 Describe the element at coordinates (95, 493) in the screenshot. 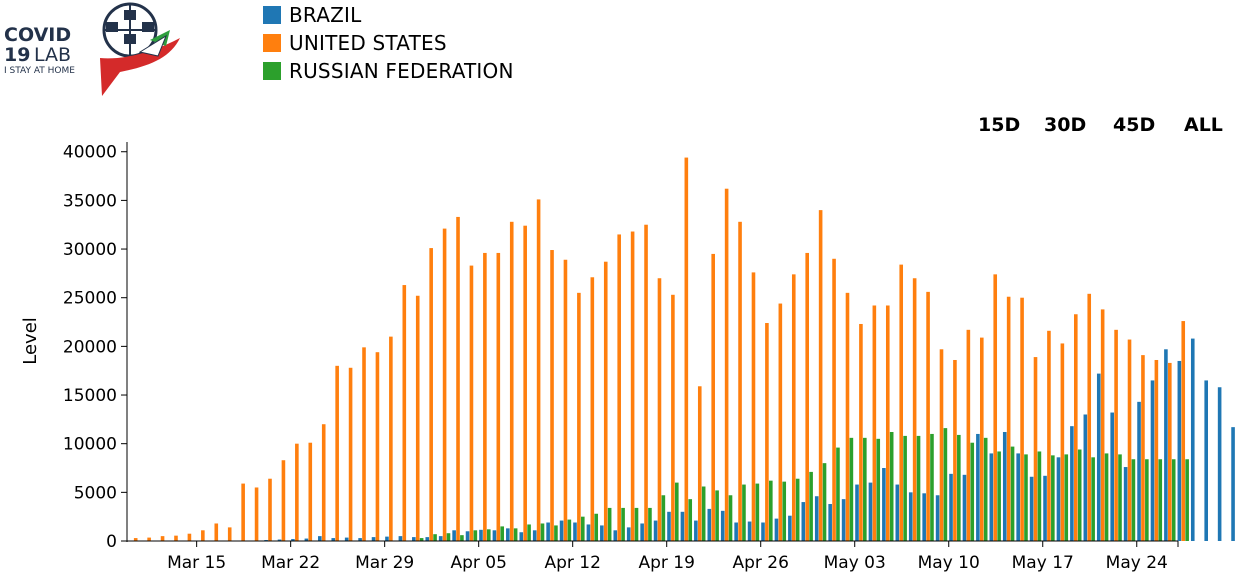

I see `y-tick-label: 5000` at that location.